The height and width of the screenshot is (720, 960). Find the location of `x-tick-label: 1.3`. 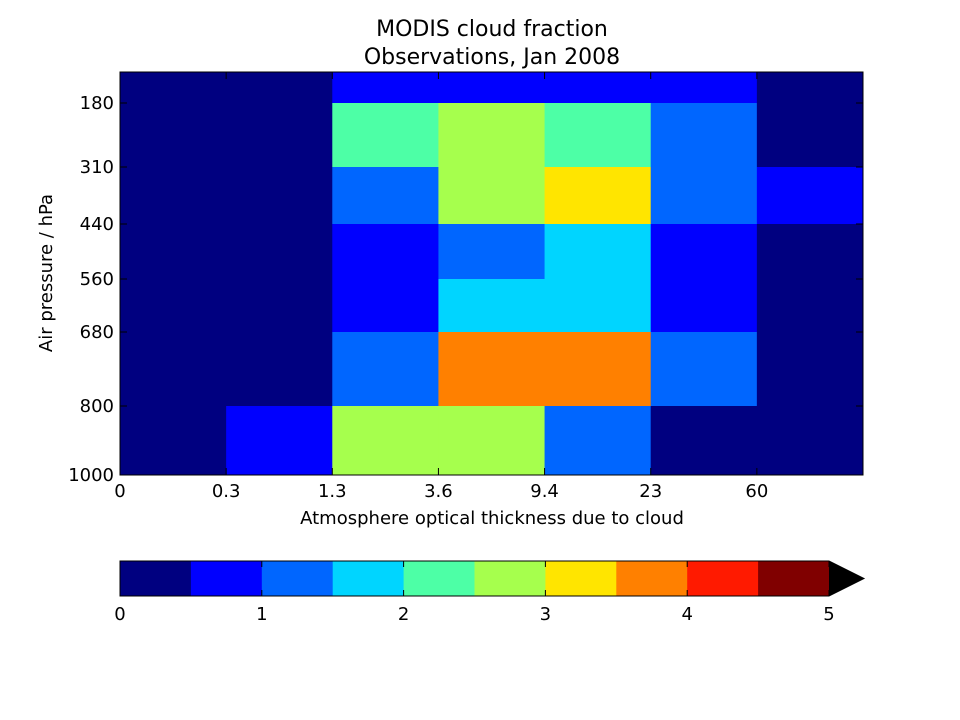

x-tick-label: 1.3 is located at coordinates (332, 491).